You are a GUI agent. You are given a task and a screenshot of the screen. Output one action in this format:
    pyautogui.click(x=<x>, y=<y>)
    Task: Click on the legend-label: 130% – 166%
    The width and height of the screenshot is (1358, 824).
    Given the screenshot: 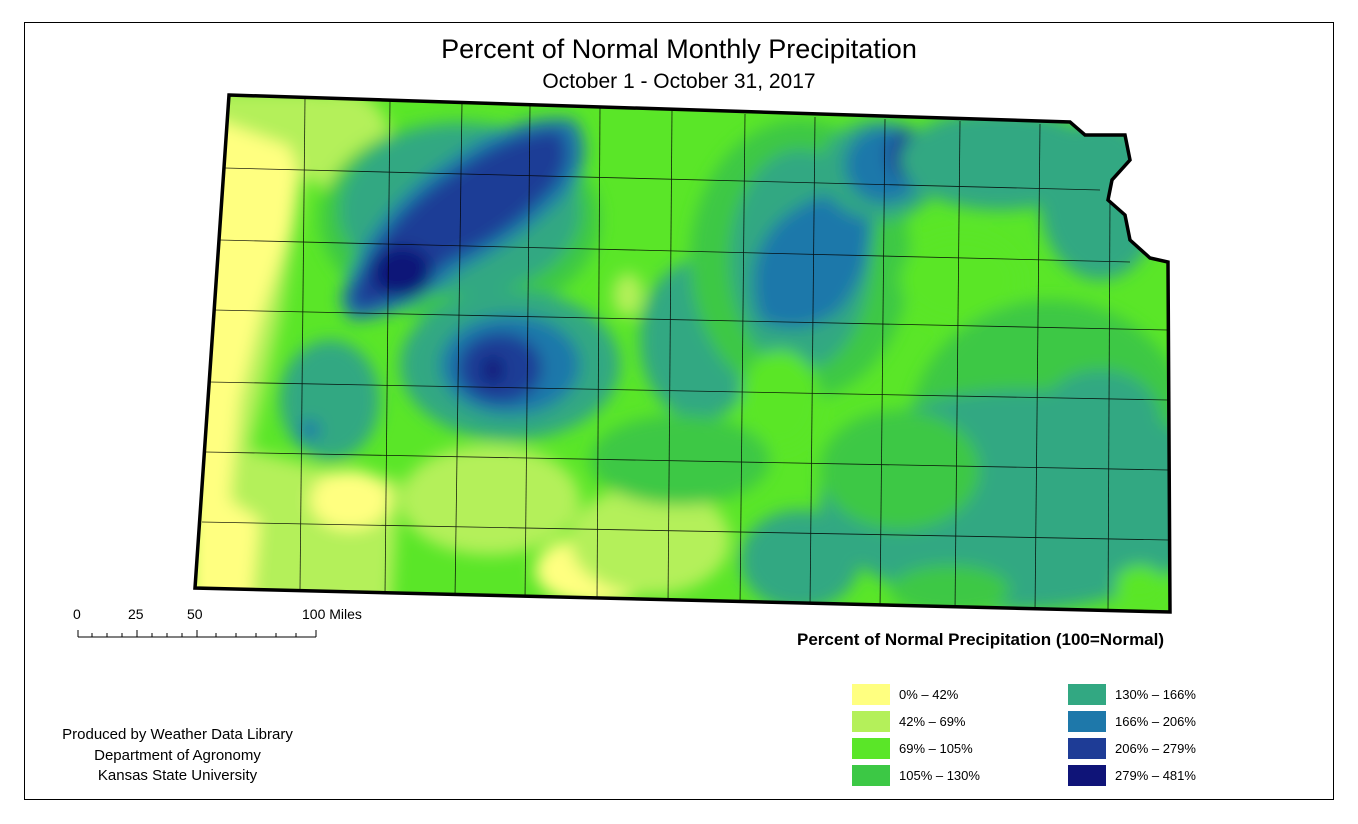 What is the action you would take?
    pyautogui.click(x=1155, y=694)
    